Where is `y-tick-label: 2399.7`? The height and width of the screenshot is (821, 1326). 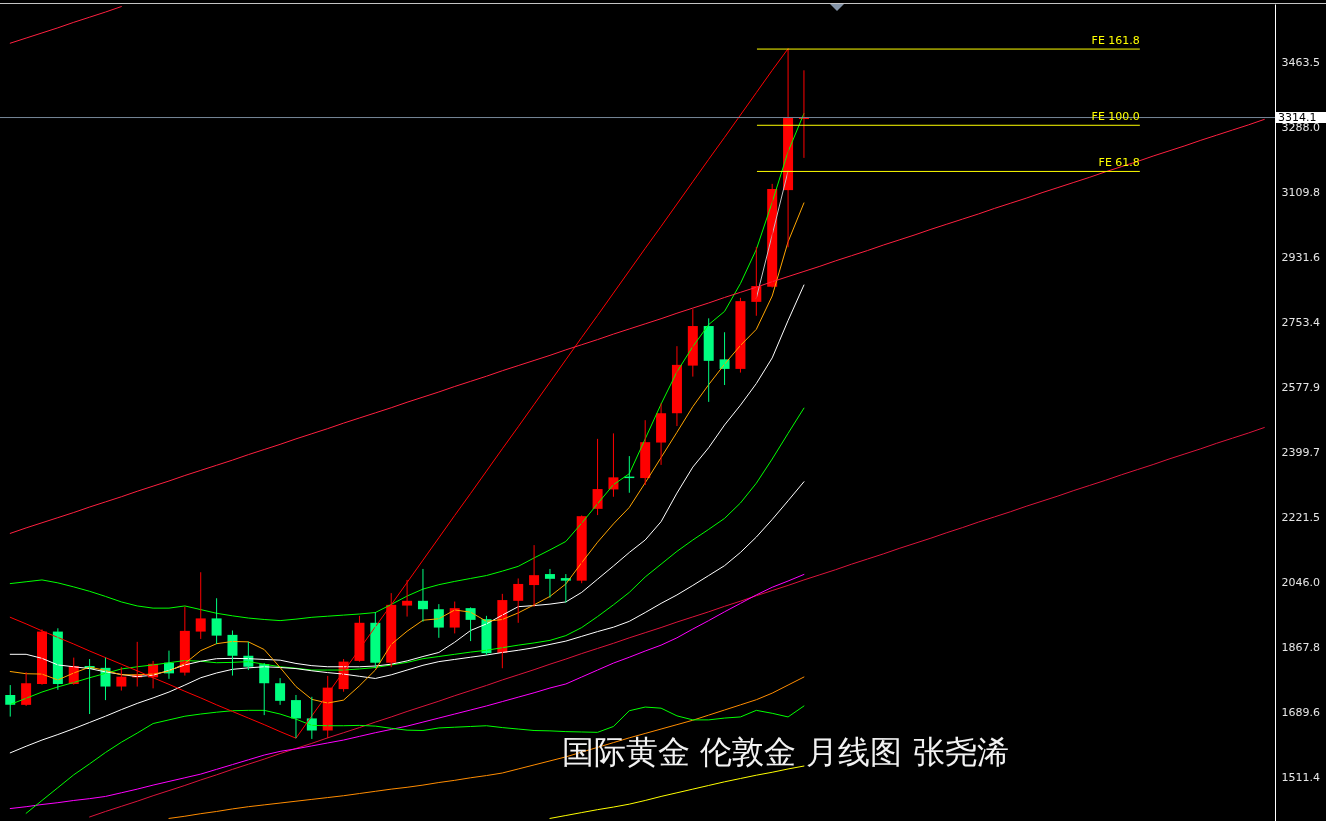
y-tick-label: 2399.7 is located at coordinates (1300, 453).